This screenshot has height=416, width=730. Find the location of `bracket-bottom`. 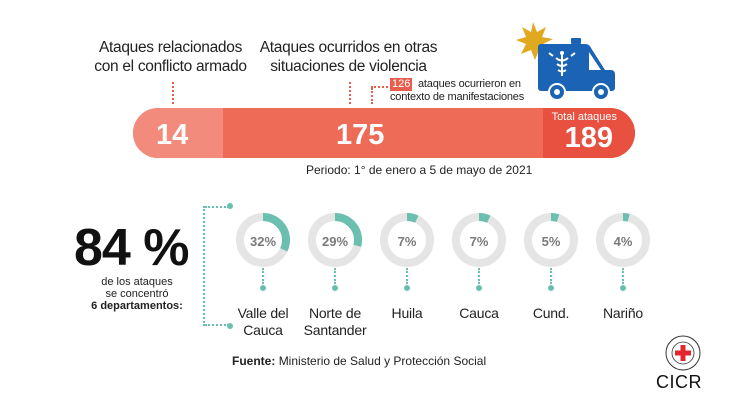

bracket-bottom is located at coordinates (217, 325).